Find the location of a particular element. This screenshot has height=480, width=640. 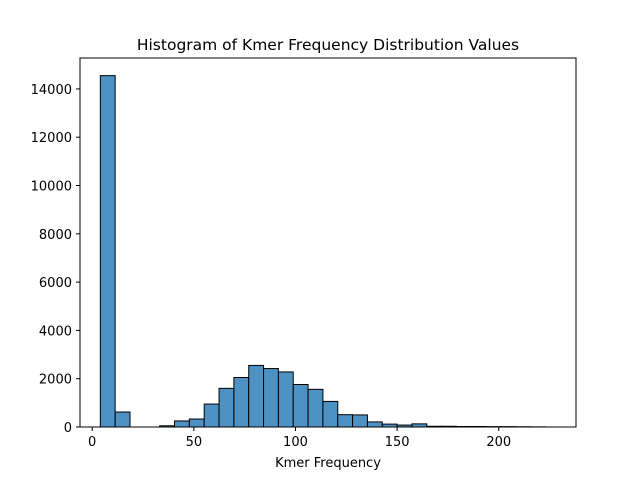

y-tick-label: 0 is located at coordinates (68, 428).